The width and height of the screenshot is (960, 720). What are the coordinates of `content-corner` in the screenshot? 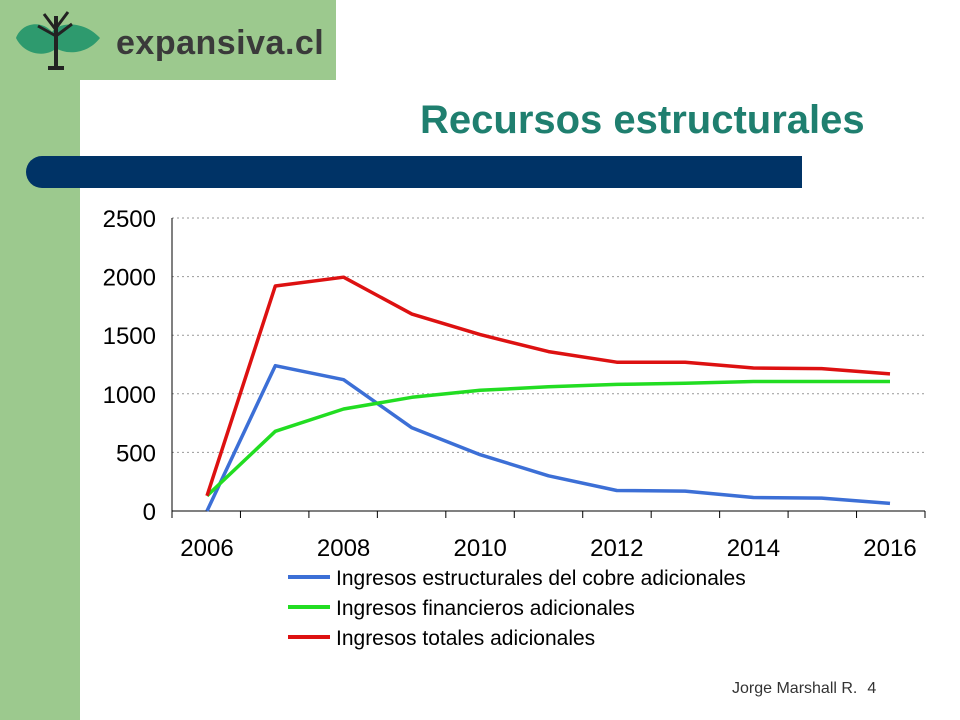 It's located at (208, 125).